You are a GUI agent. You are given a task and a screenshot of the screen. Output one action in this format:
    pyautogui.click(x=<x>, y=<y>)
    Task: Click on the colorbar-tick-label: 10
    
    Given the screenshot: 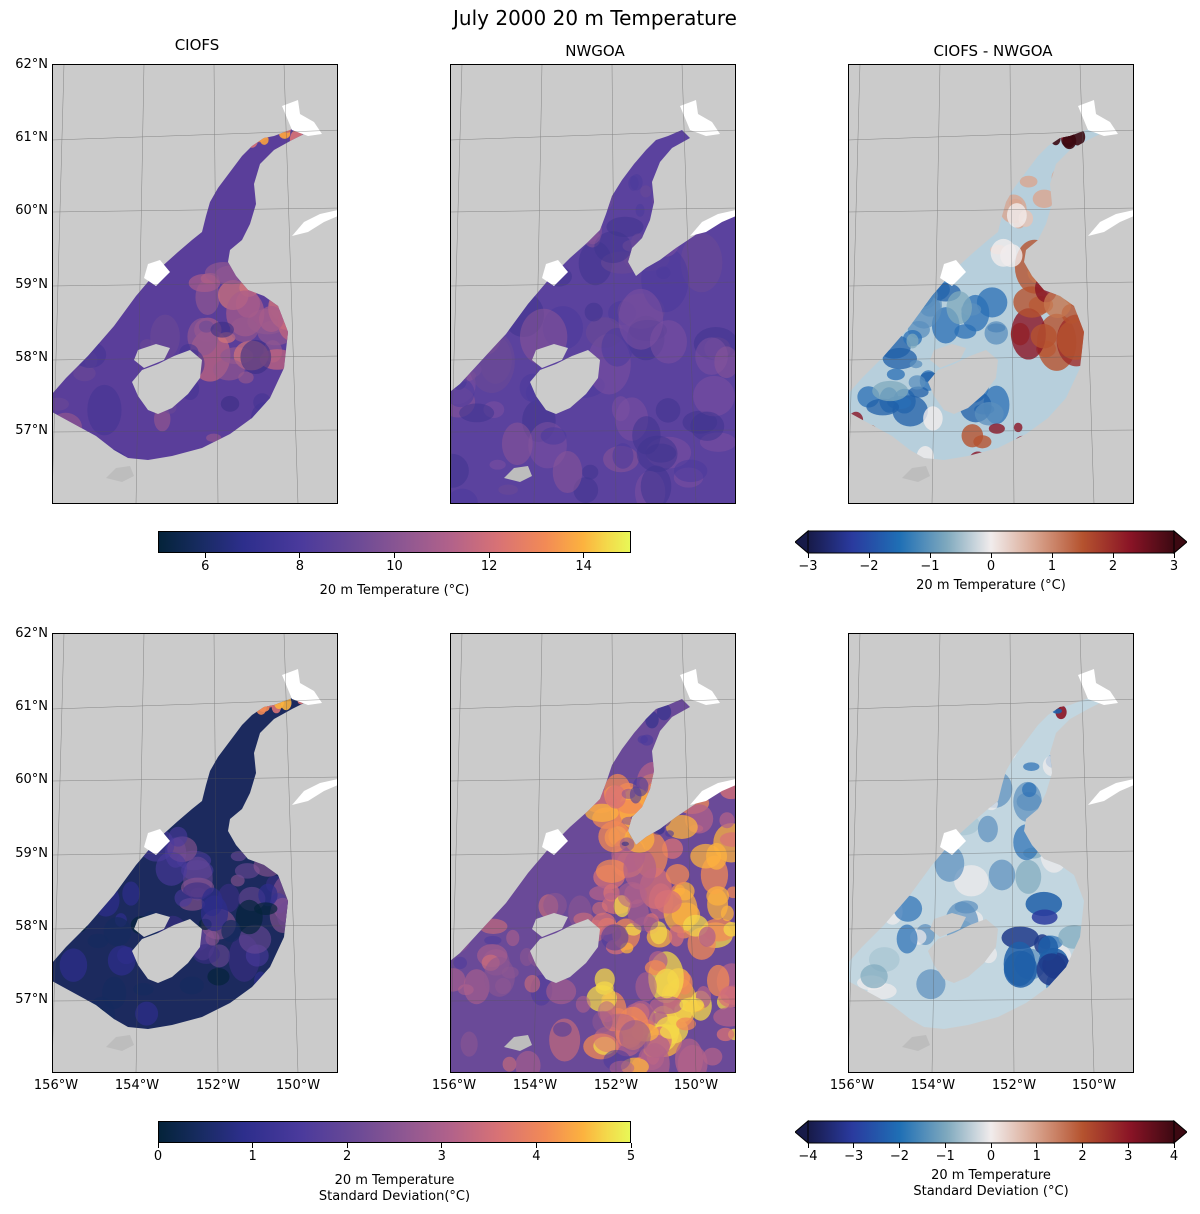 What is the action you would take?
    pyautogui.click(x=394, y=566)
    